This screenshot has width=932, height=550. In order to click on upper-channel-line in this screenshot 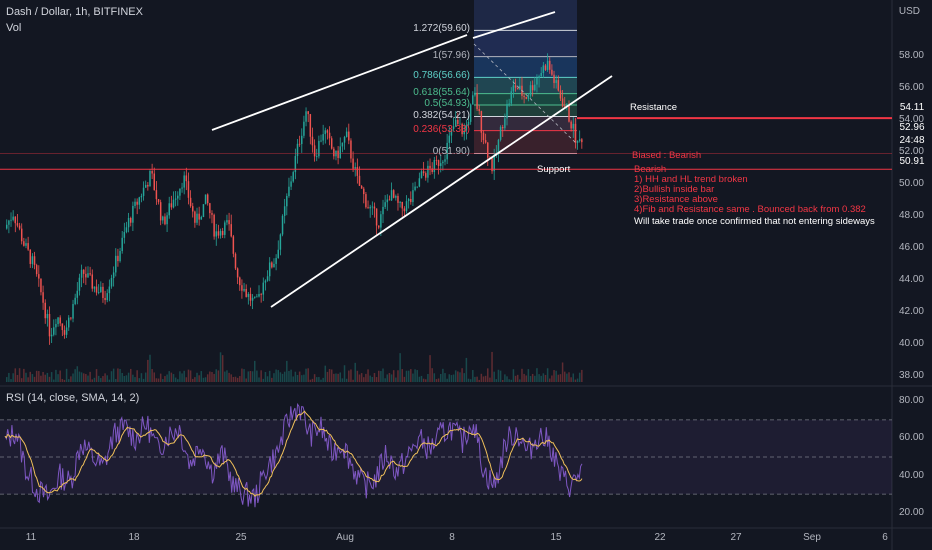, I will do `click(339, 82)`.